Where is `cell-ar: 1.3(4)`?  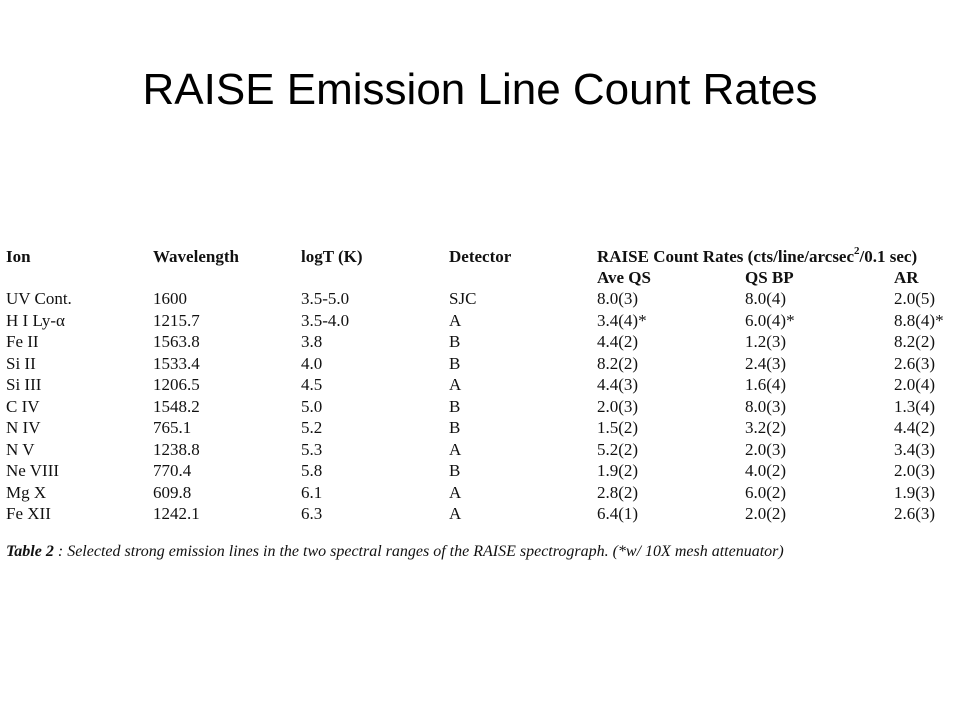
cell-ar: 1.3(4) is located at coordinates (915, 406).